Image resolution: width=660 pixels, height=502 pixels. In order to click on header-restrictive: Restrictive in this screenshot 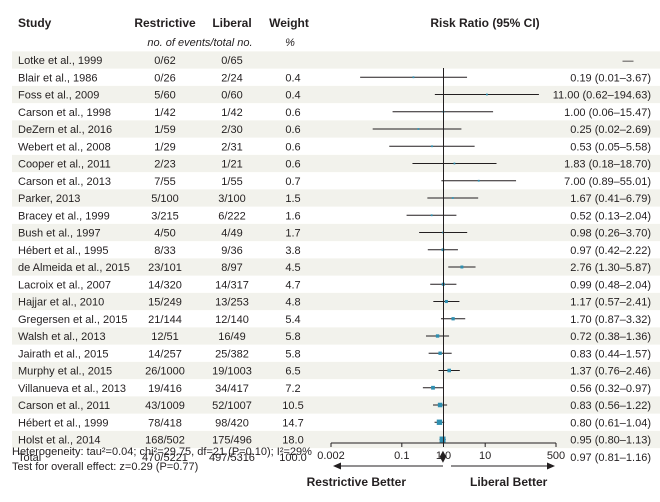, I will do `click(165, 23)`.